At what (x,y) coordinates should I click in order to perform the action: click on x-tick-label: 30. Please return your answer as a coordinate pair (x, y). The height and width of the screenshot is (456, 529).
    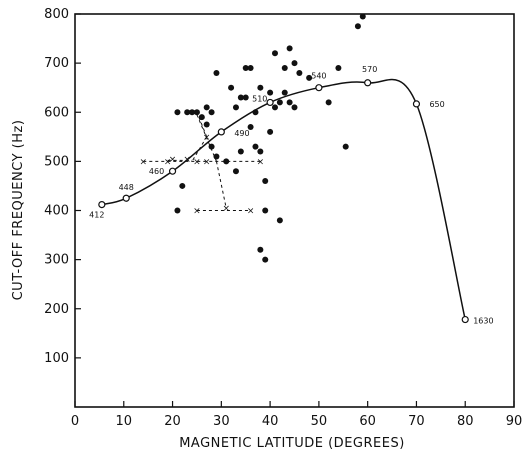
    Looking at the image, I should click on (221, 421).